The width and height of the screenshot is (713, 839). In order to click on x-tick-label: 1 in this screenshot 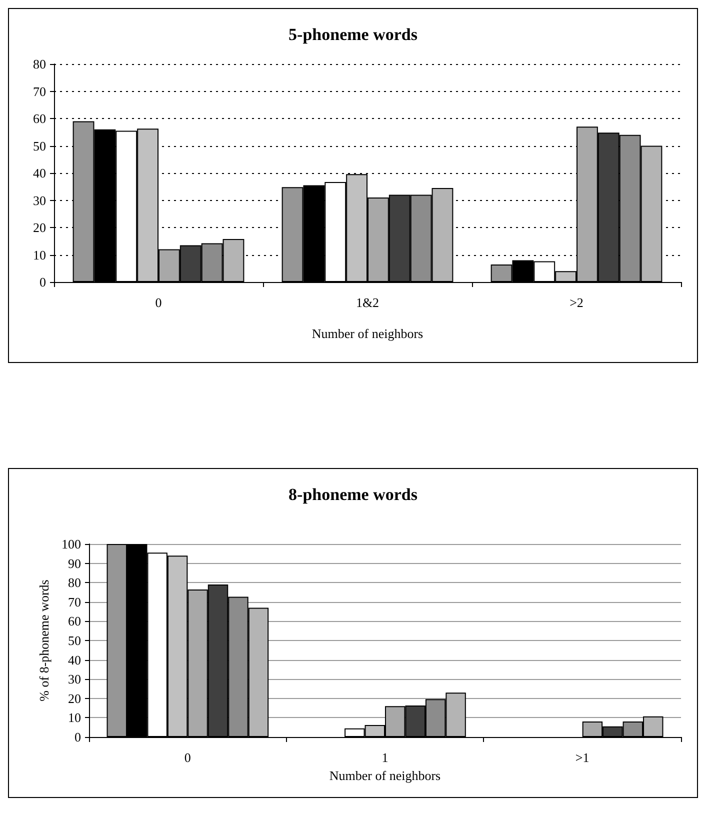, I will do `click(385, 757)`.